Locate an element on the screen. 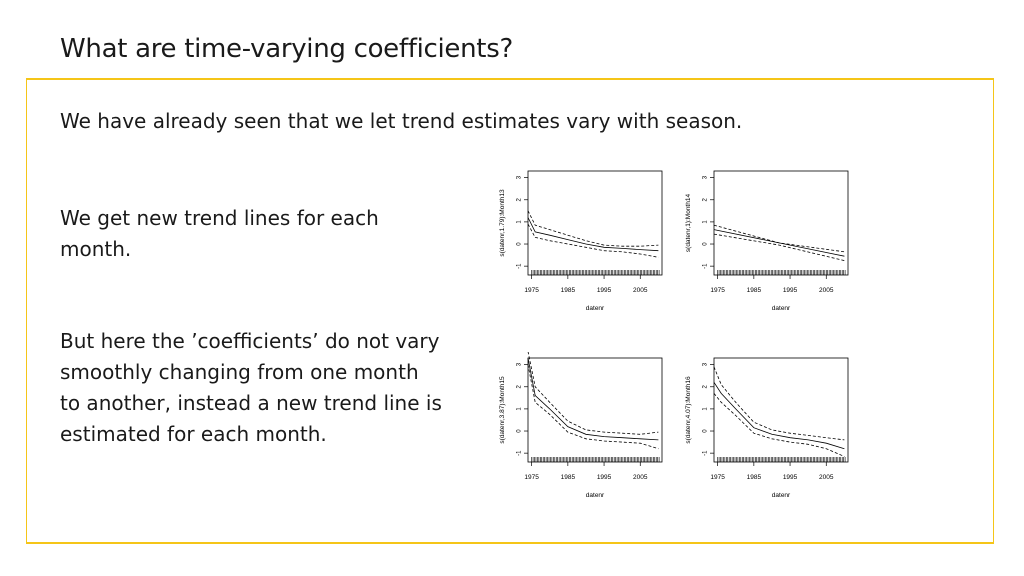  slide-title: What are time-varying coefficients? is located at coordinates (286, 49).